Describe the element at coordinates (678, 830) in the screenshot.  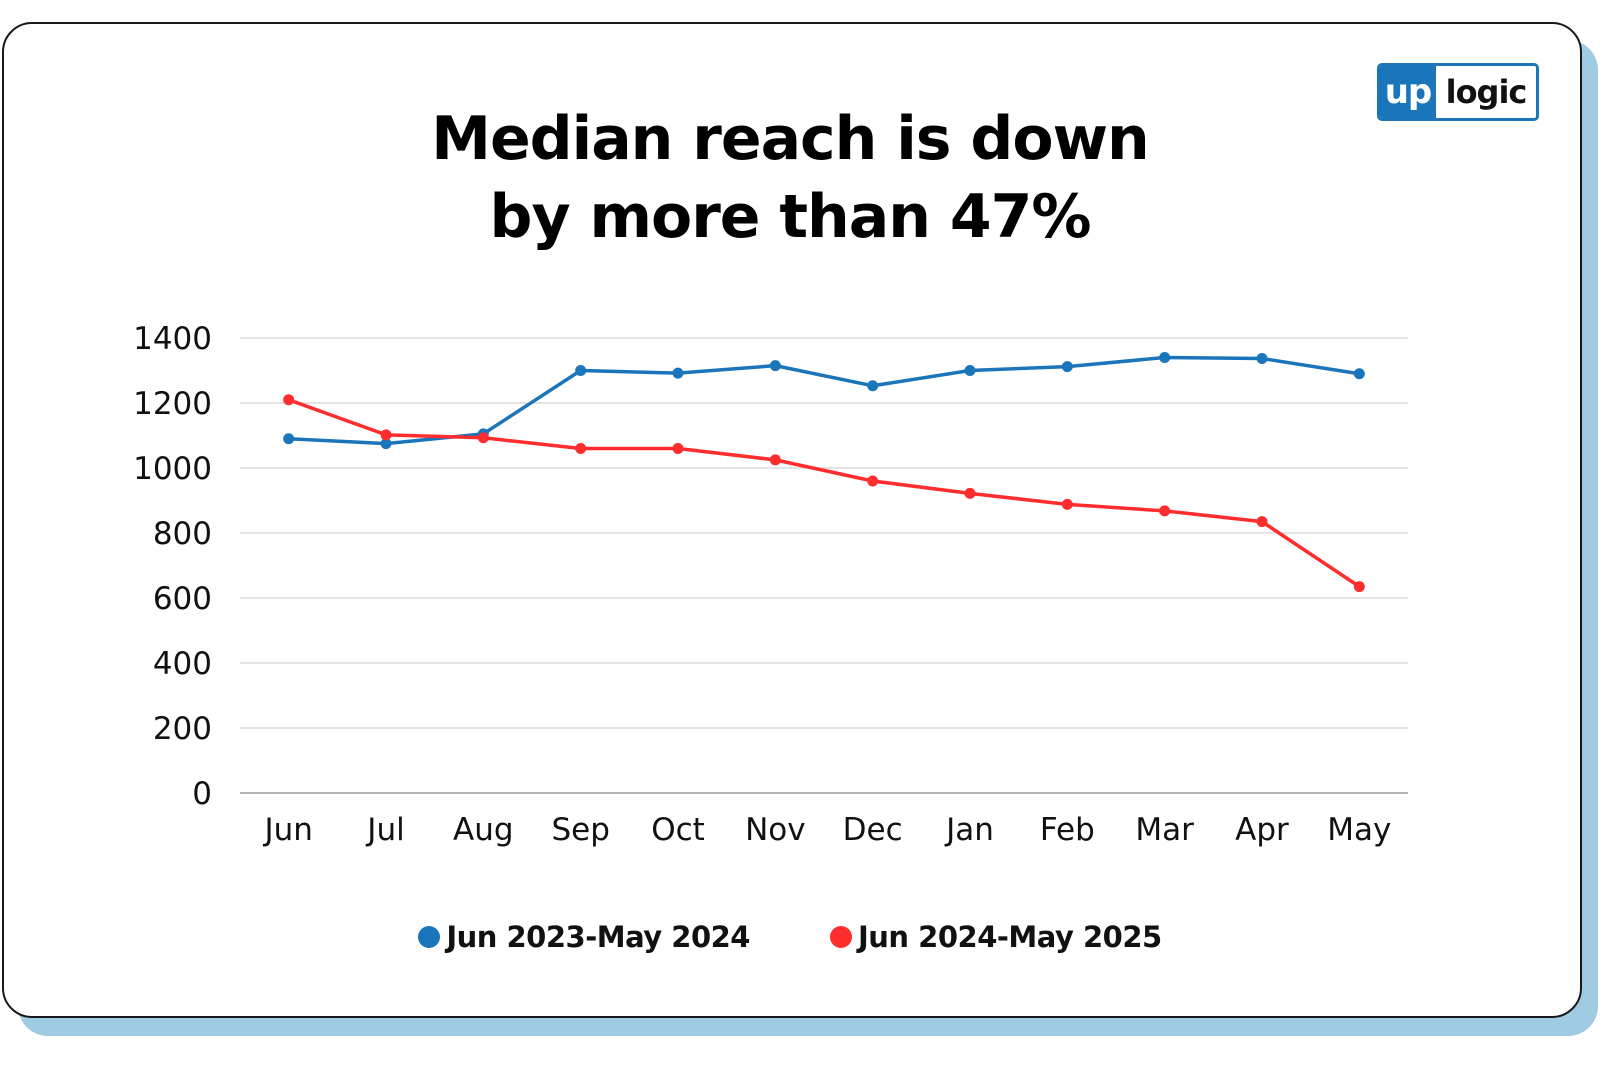
I see `x-tick-label: Oct` at that location.